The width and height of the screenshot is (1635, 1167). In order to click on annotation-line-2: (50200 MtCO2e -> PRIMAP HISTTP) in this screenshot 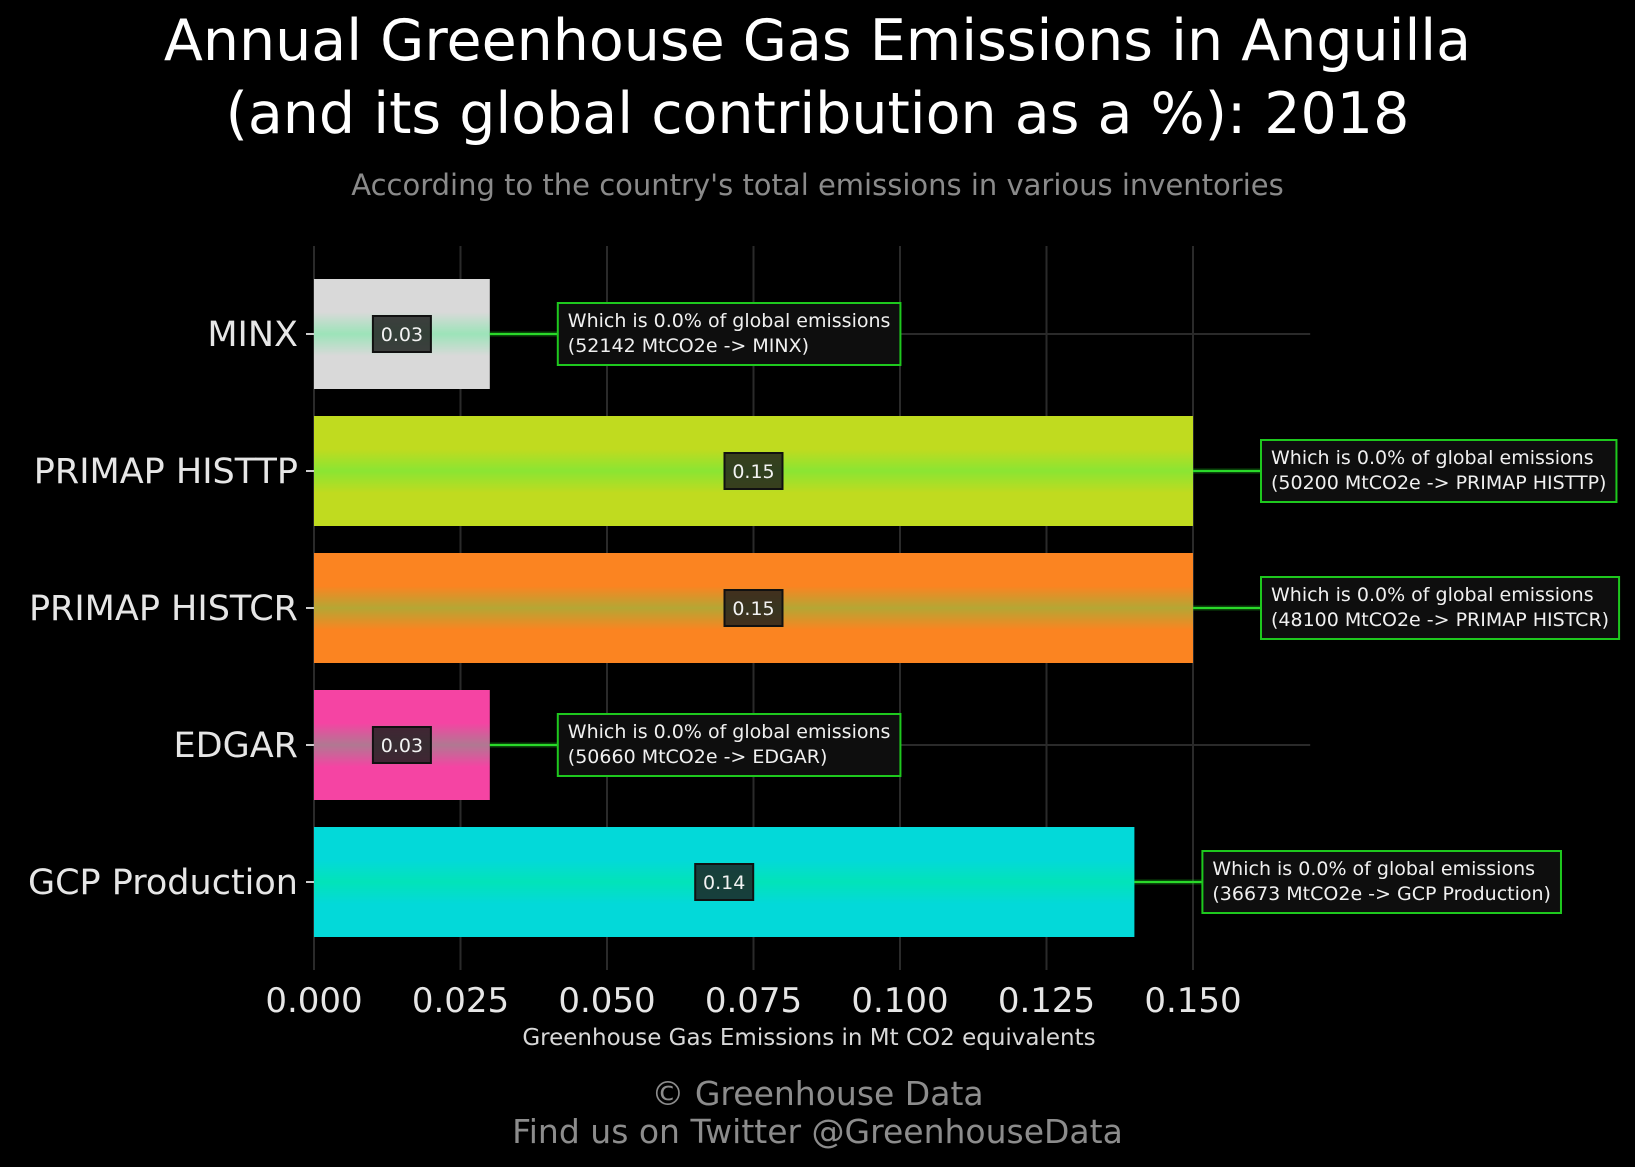, I will do `click(1438, 483)`.